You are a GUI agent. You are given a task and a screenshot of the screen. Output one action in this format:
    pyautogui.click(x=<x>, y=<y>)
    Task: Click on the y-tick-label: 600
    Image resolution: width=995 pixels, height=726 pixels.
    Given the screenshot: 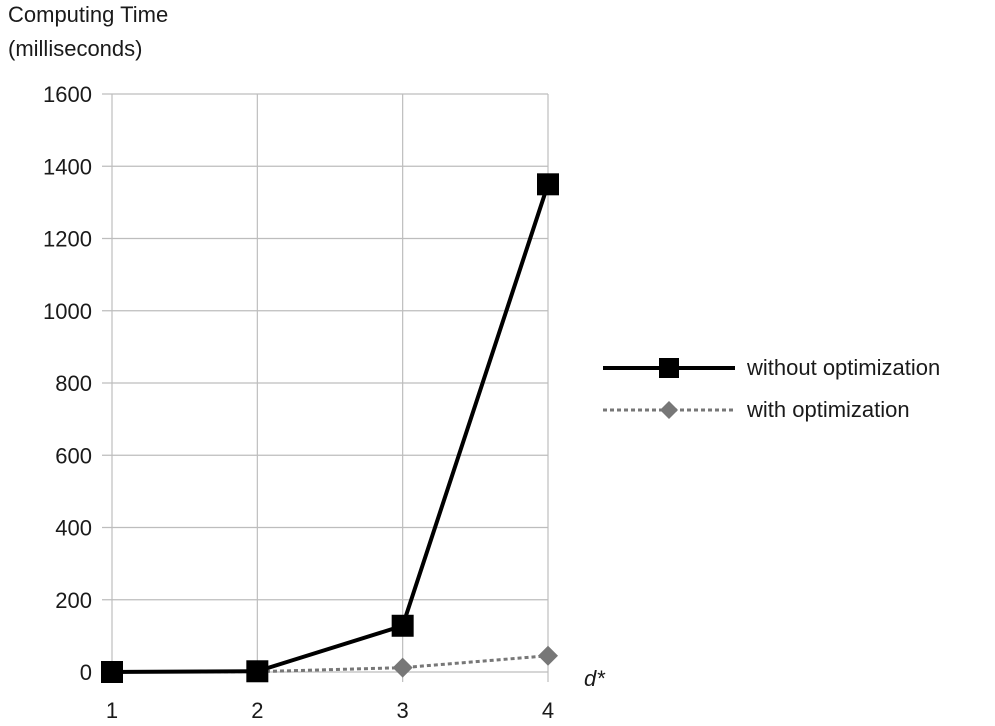 What is the action you would take?
    pyautogui.click(x=73, y=455)
    